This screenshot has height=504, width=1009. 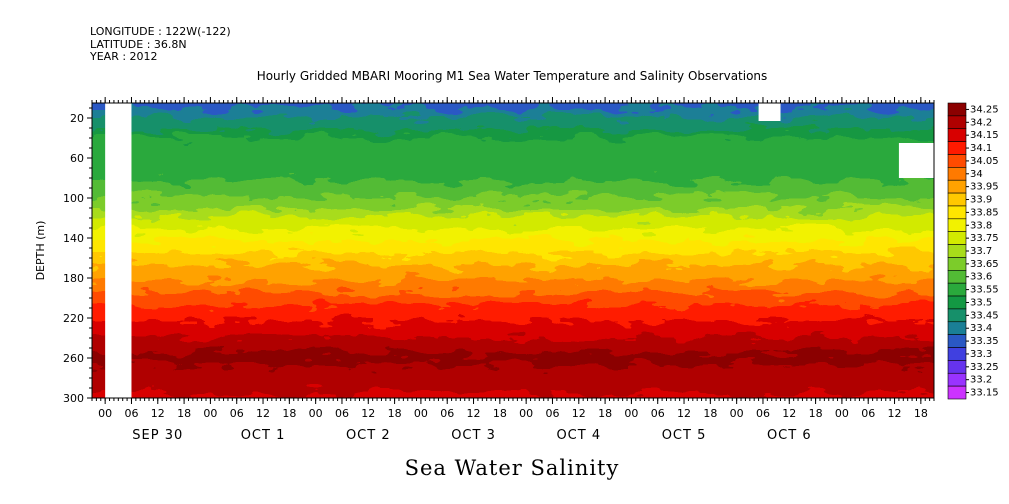 What do you see at coordinates (73, 278) in the screenshot?
I see `y-tick-label: 180` at bounding box center [73, 278].